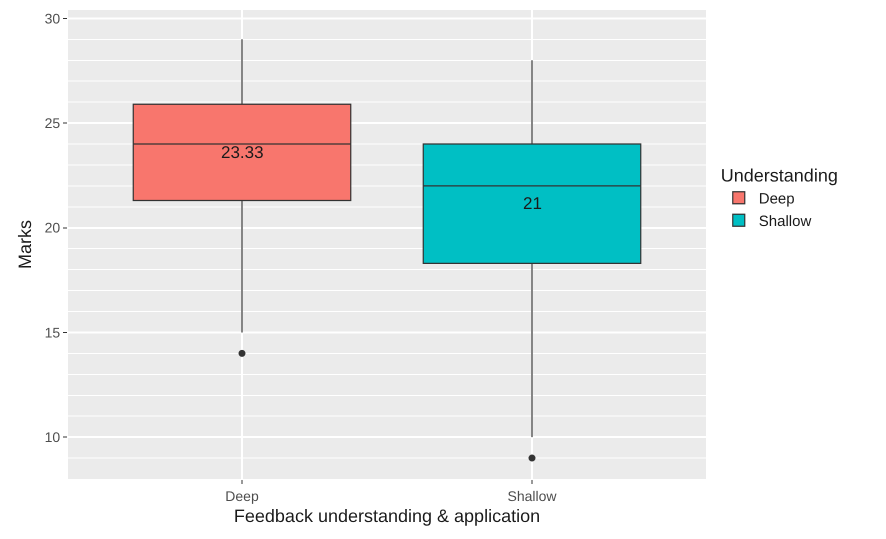  Describe the element at coordinates (24, 244) in the screenshot. I see `y-axis-title: Marks` at that location.